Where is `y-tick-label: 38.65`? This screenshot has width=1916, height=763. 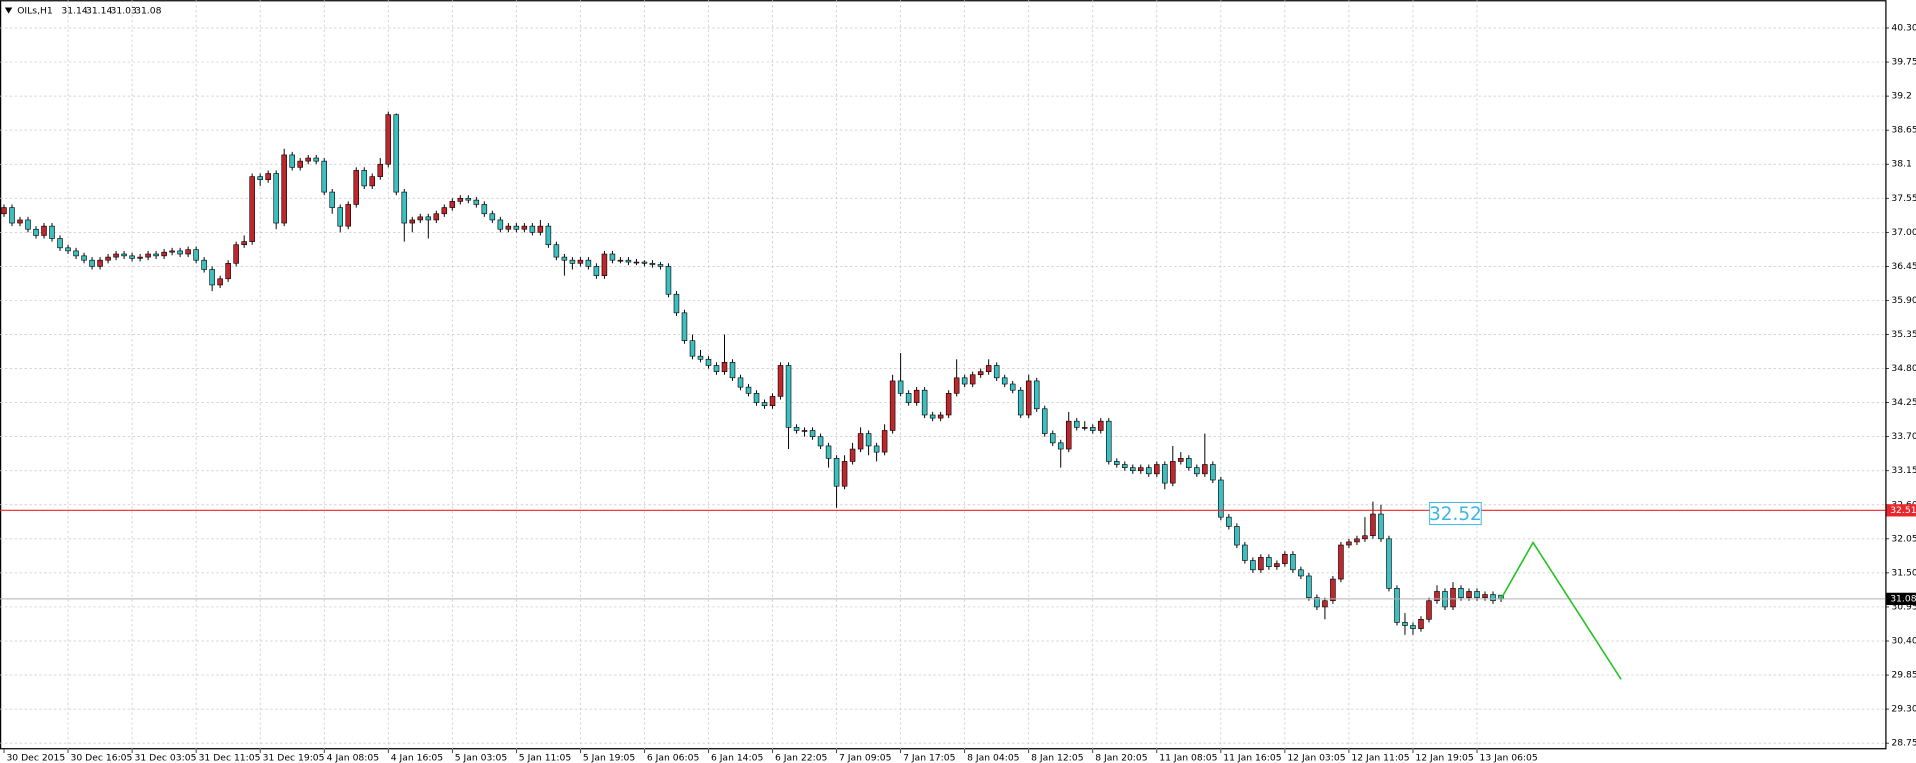
y-tick-label: 38.65 is located at coordinates (1903, 130).